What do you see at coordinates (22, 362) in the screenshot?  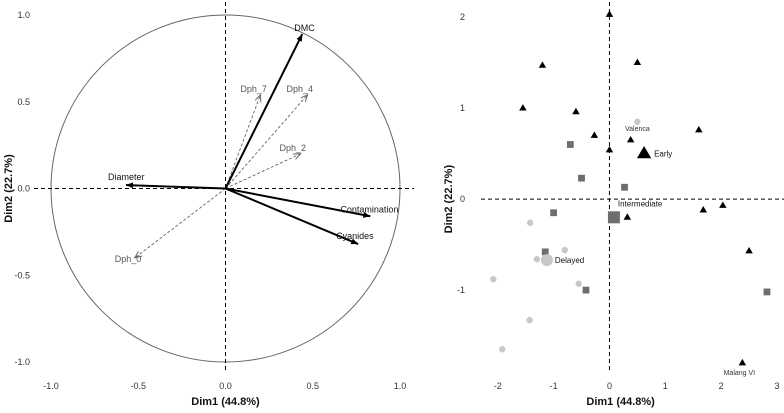 I see `y-tick-label: -1.0` at bounding box center [22, 362].